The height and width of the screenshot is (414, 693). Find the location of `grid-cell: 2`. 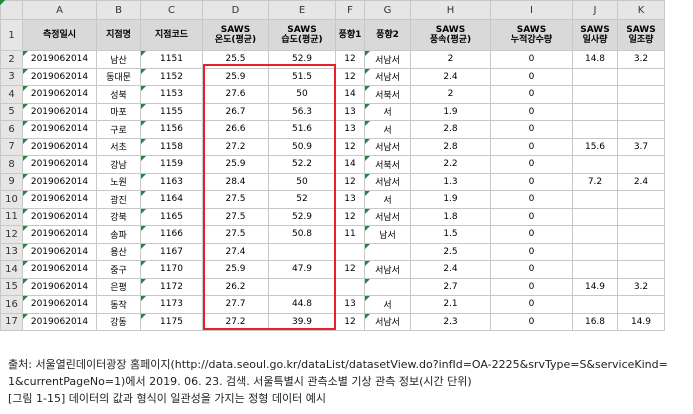

grid-cell: 2 is located at coordinates (450, 94).